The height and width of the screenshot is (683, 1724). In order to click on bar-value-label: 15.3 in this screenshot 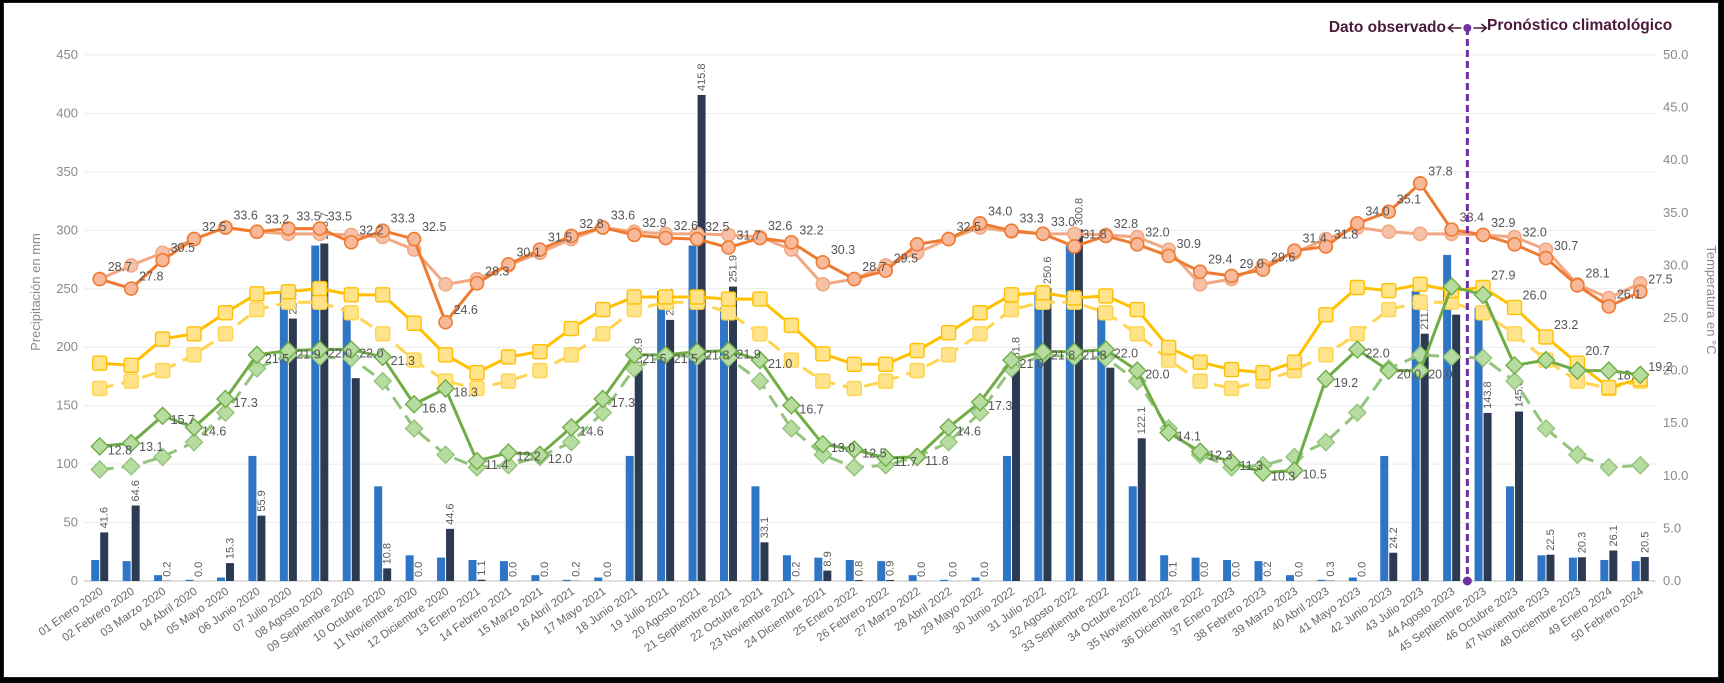, I will do `click(230, 548)`.